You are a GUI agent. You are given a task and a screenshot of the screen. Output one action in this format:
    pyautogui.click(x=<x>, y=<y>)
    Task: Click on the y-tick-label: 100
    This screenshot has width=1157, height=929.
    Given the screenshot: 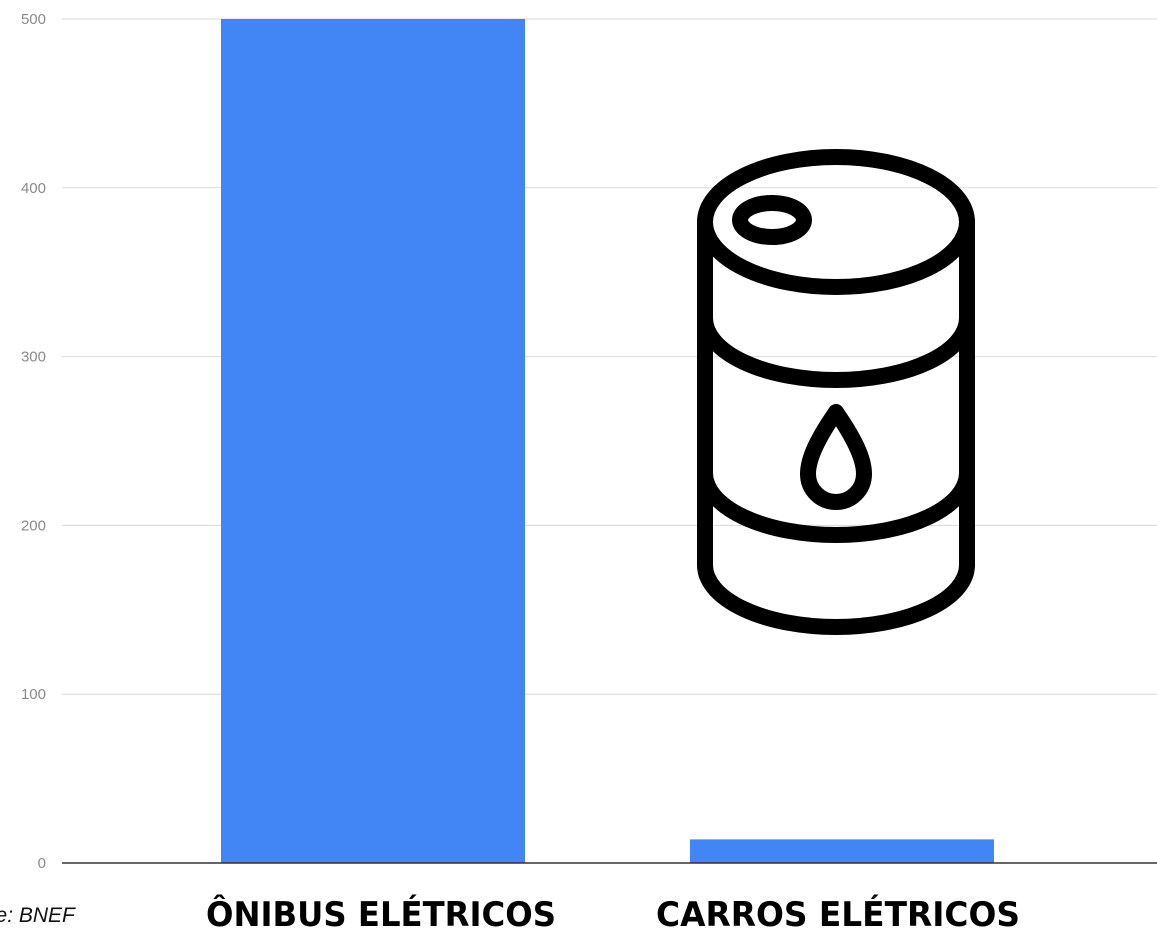 What is the action you would take?
    pyautogui.click(x=33, y=694)
    